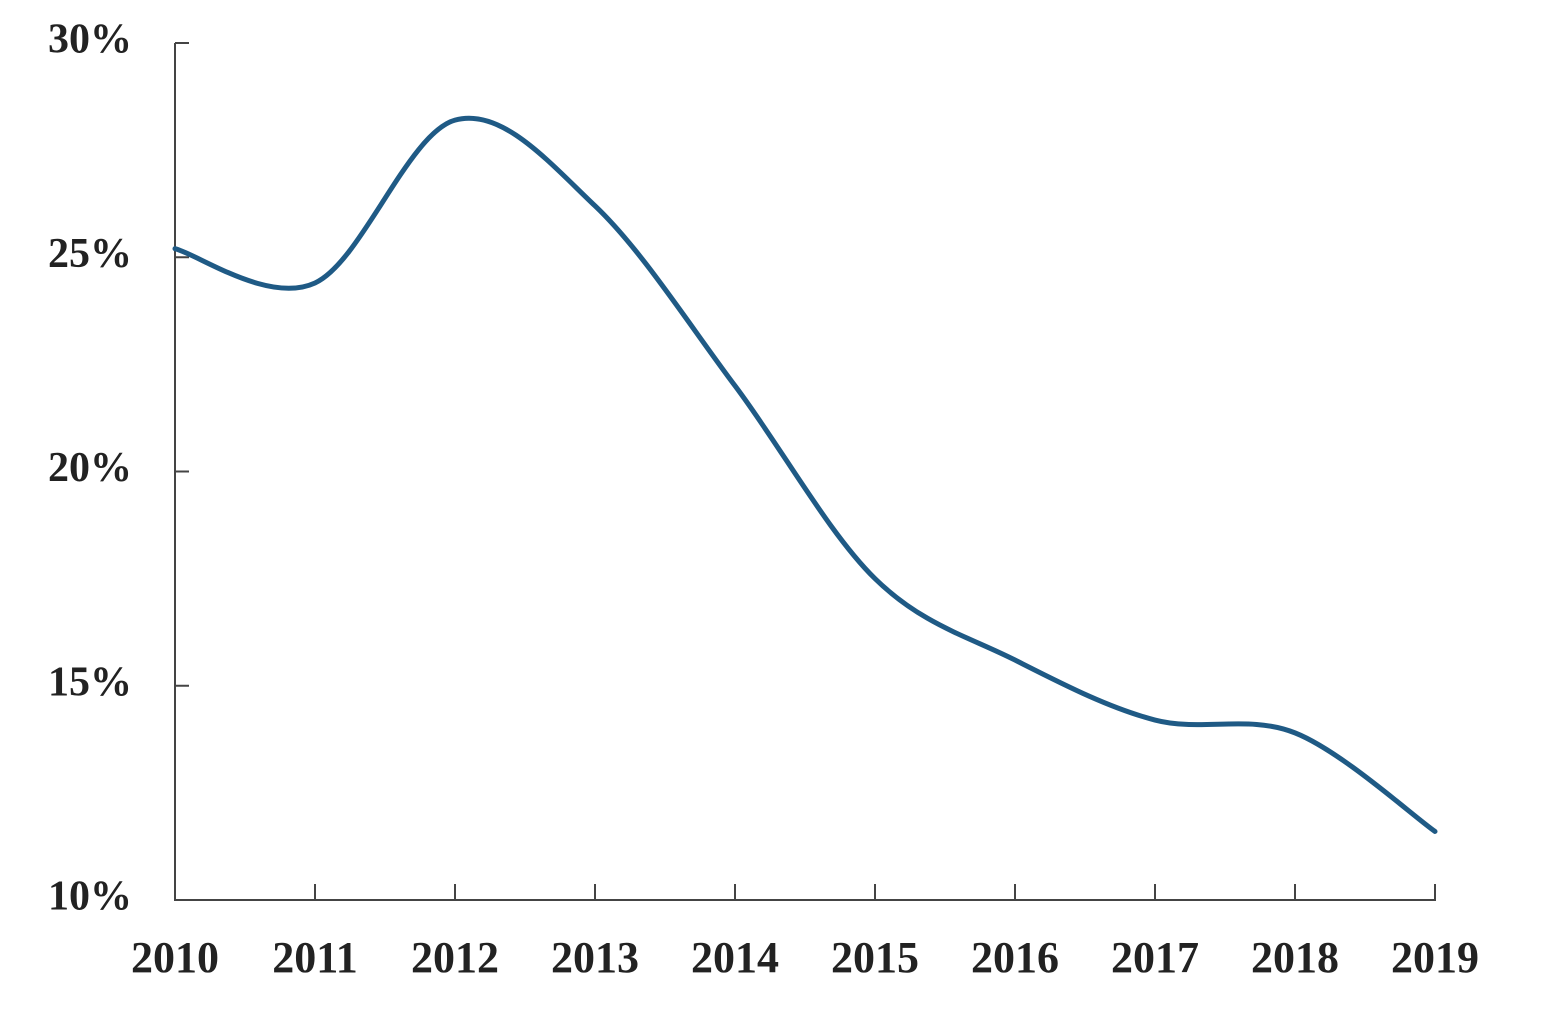 This screenshot has height=1014, width=1553. I want to click on y-tick-label: 30%, so click(90, 40).